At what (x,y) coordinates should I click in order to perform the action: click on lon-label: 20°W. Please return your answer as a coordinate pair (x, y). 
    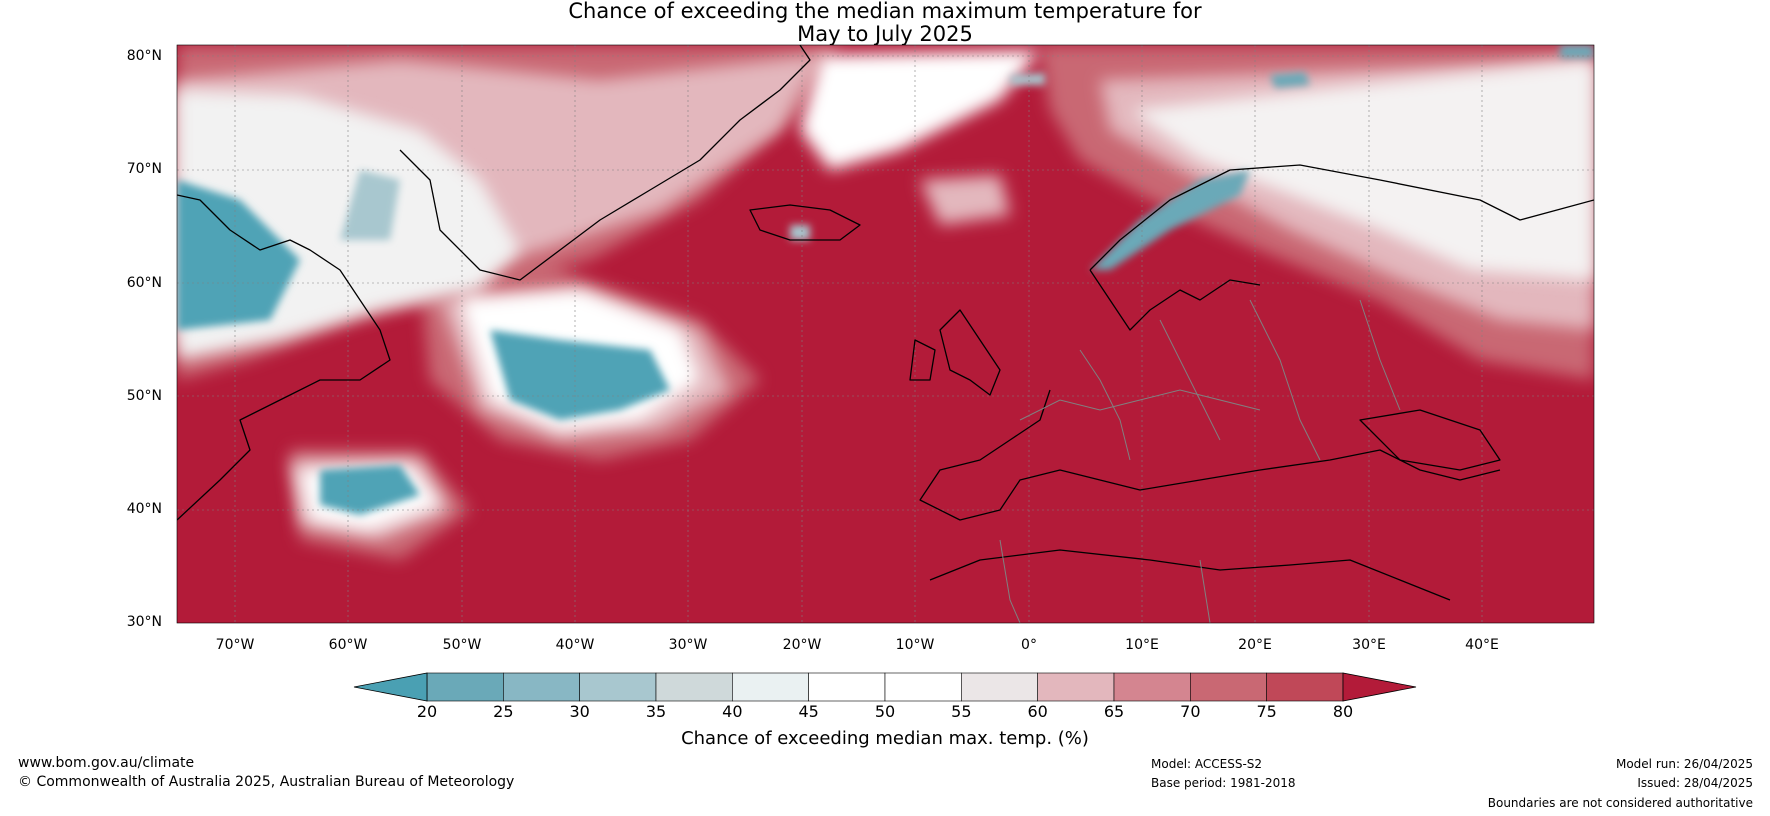
    Looking at the image, I should click on (802, 645).